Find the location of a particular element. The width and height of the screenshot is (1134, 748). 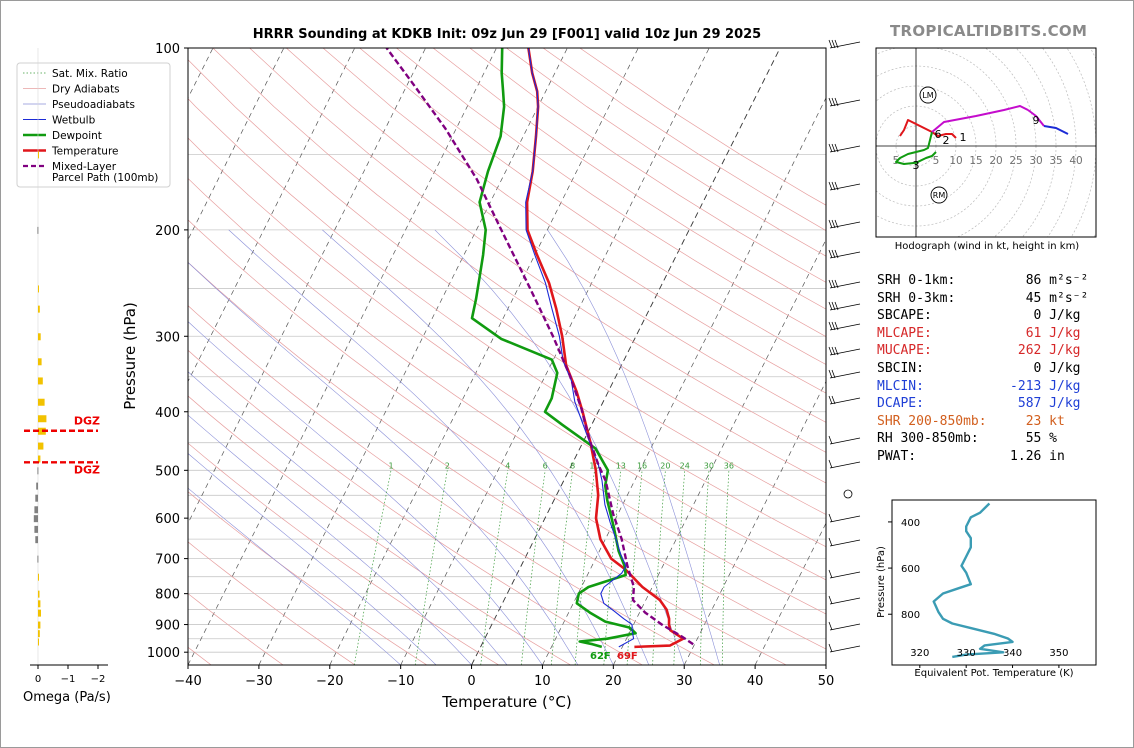

y-tick-label: 400 is located at coordinates (167, 413).